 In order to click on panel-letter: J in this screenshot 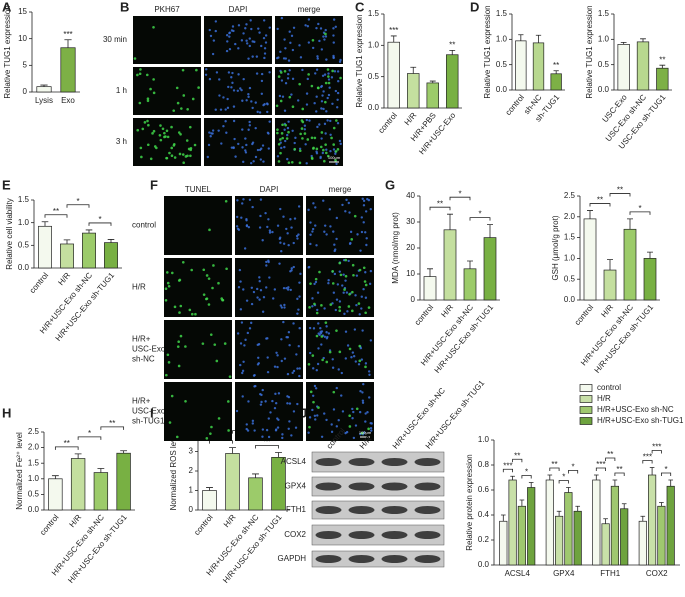, I will do `click(303, 412)`.